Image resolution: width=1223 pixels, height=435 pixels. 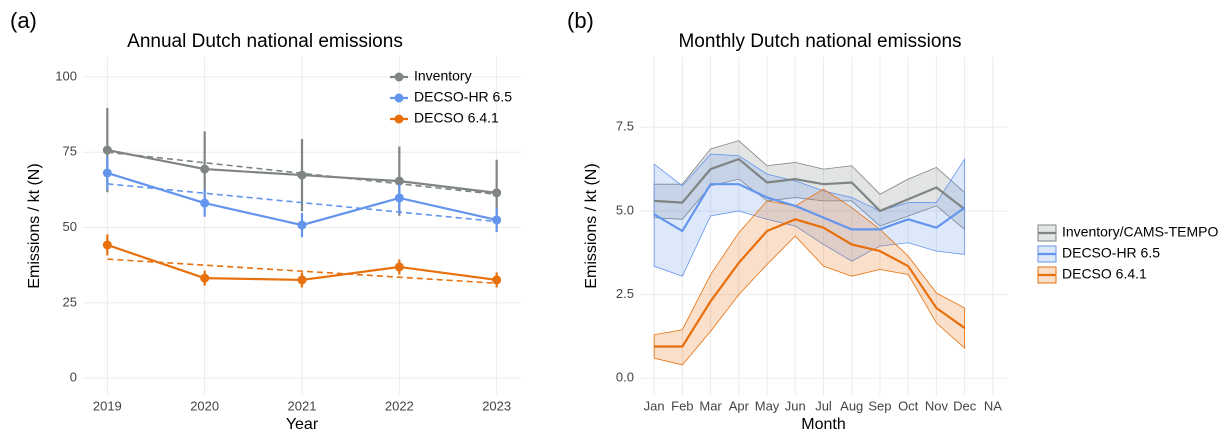 What do you see at coordinates (654, 405) in the screenshot?
I see `x-tick-label: Jan` at bounding box center [654, 405].